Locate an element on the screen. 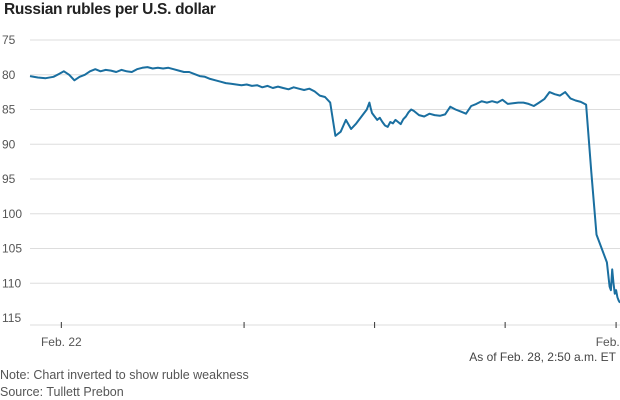 Image resolution: width=620 pixels, height=400 pixels. x-axis: Feb. 22 Feb. 28 is located at coordinates (325, 335).